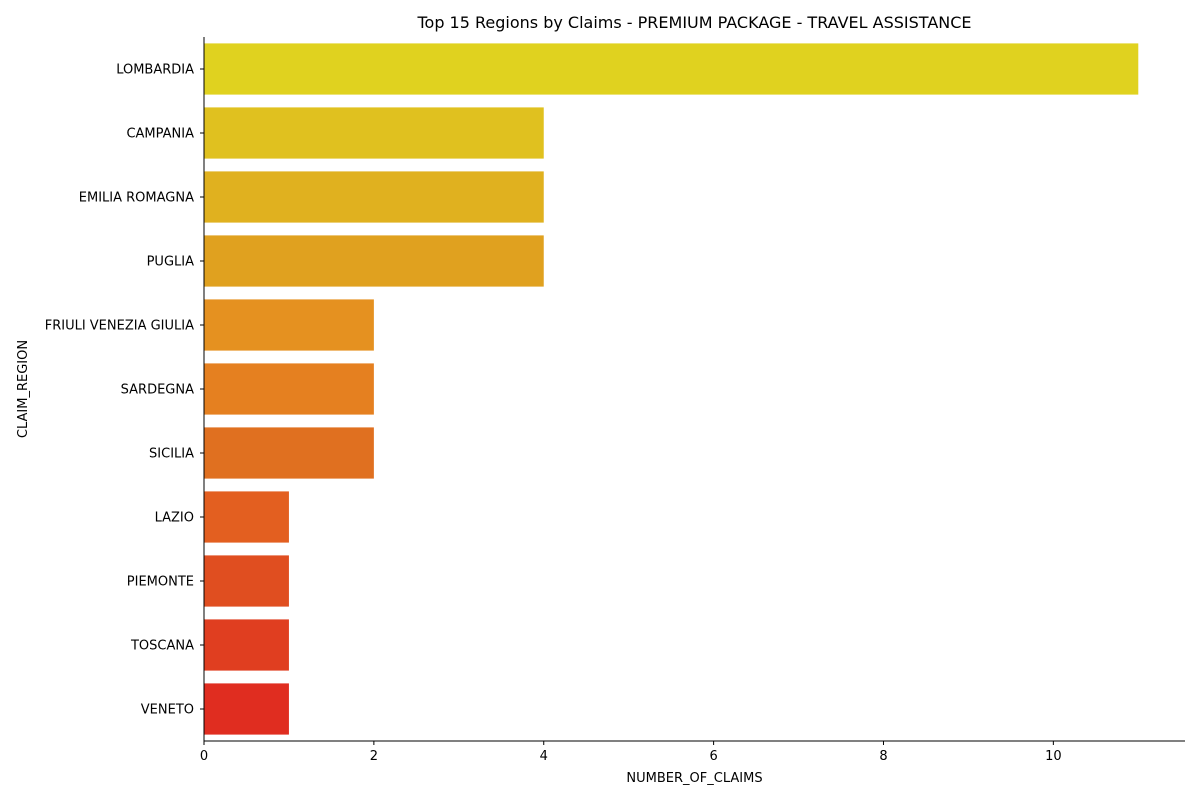 Image resolution: width=1200 pixels, height=800 pixels. What do you see at coordinates (162, 646) in the screenshot?
I see `y-tick-label: TOSCANA` at bounding box center [162, 646].